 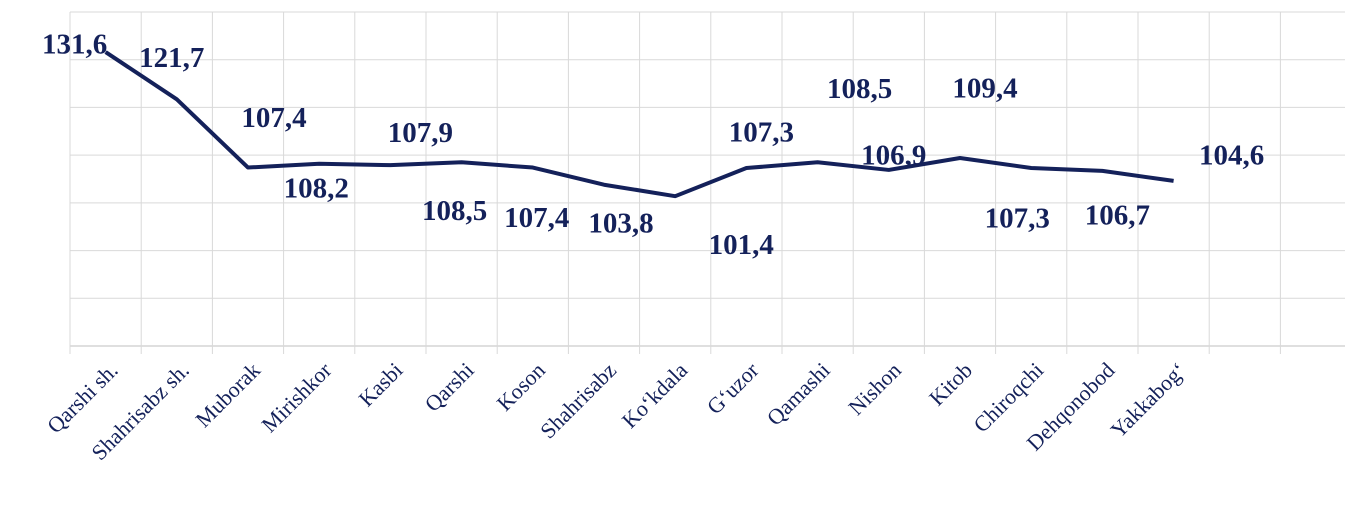 What do you see at coordinates (620, 223) in the screenshot?
I see `data-label: 103,8` at bounding box center [620, 223].